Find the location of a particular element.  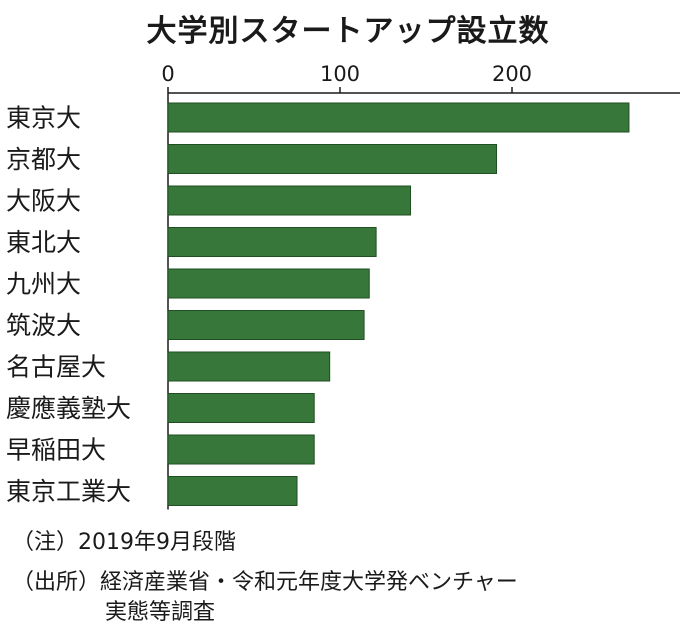

category-label: 九州大 is located at coordinates (43, 284).